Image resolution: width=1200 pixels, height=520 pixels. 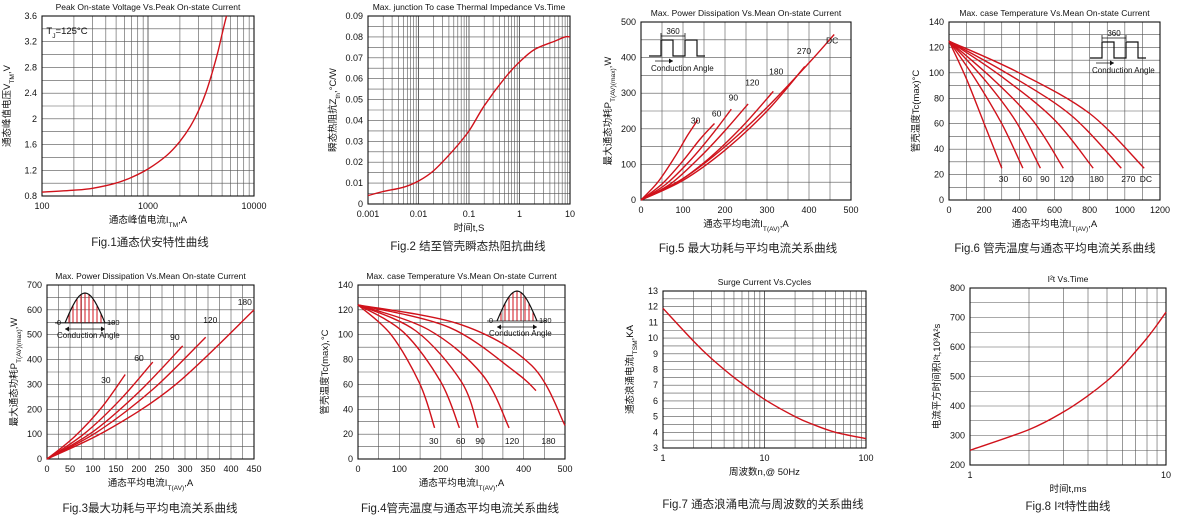 I want to click on fig7-title: Surge Current Vs.Cycles, so click(x=765, y=282).